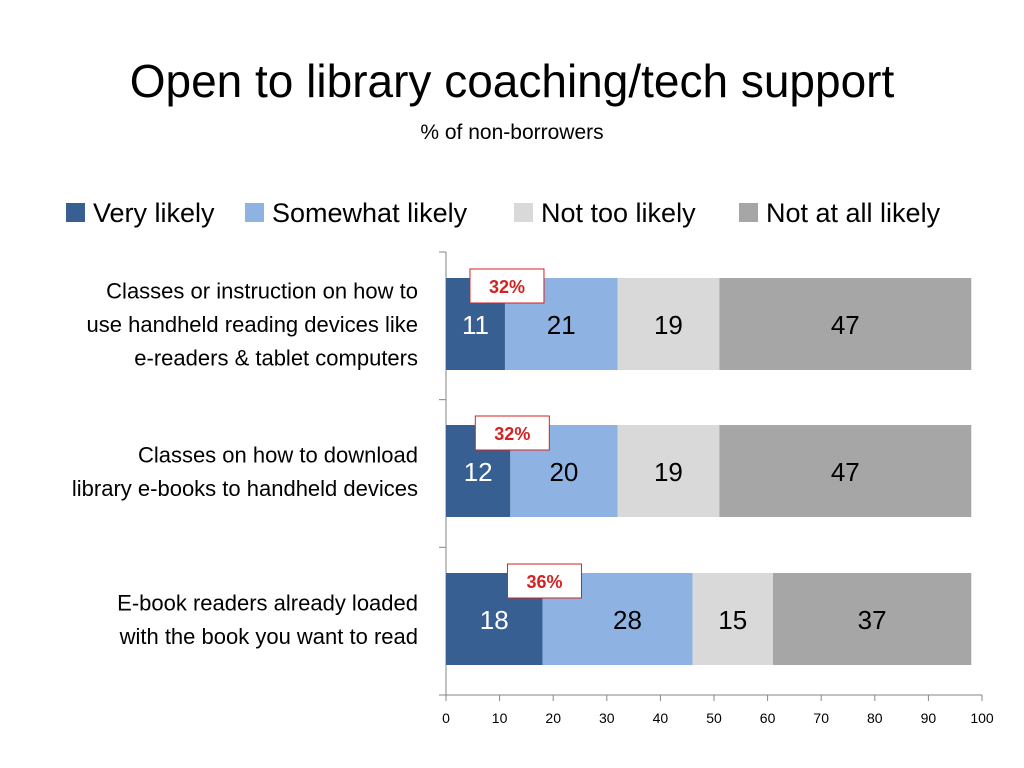 The width and height of the screenshot is (1024, 768). What do you see at coordinates (561, 325) in the screenshot?
I see `data-label: 21` at bounding box center [561, 325].